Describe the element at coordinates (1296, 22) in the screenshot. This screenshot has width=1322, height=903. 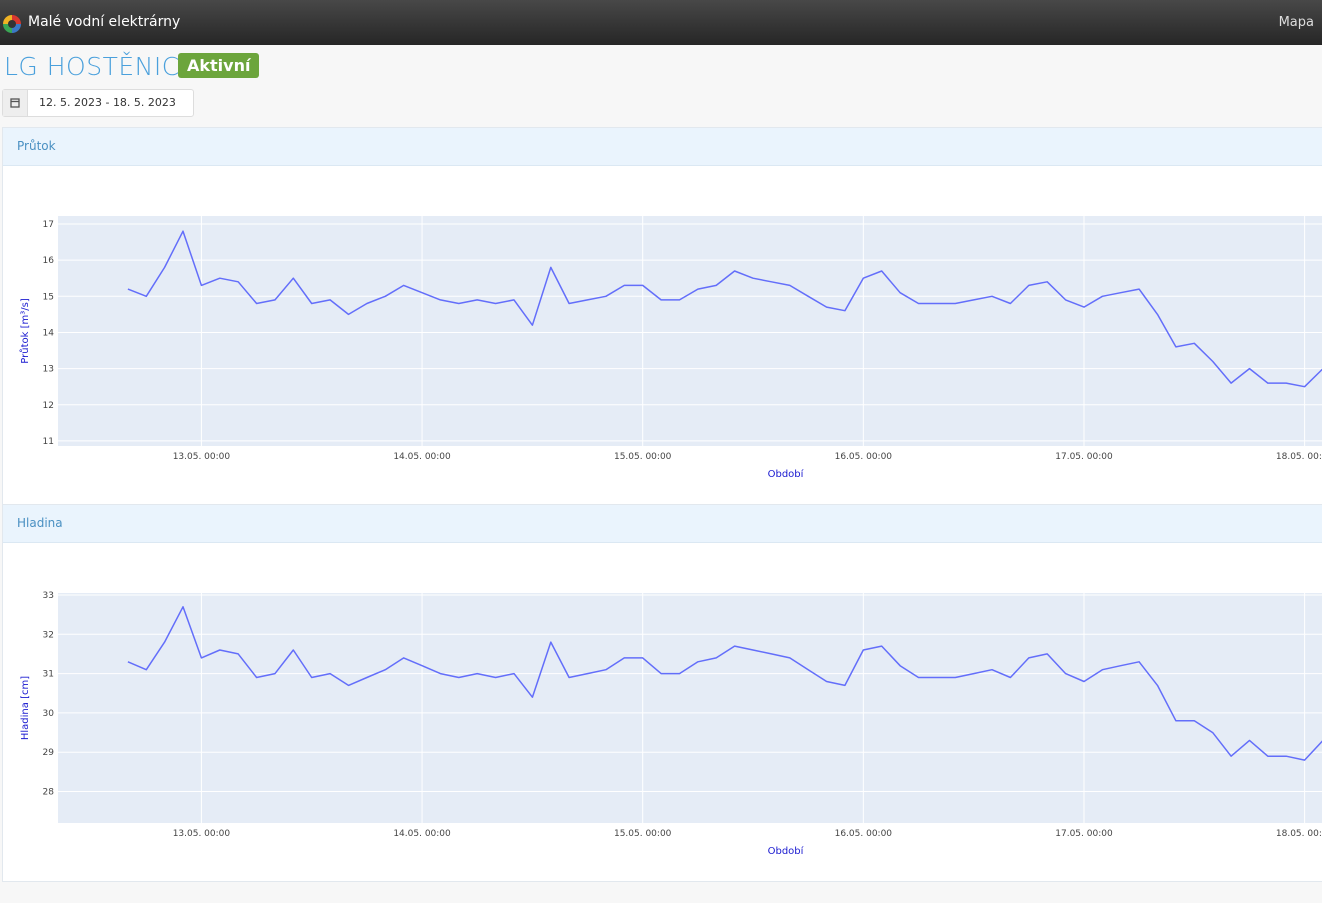
I see `nav-link: Mapa` at that location.